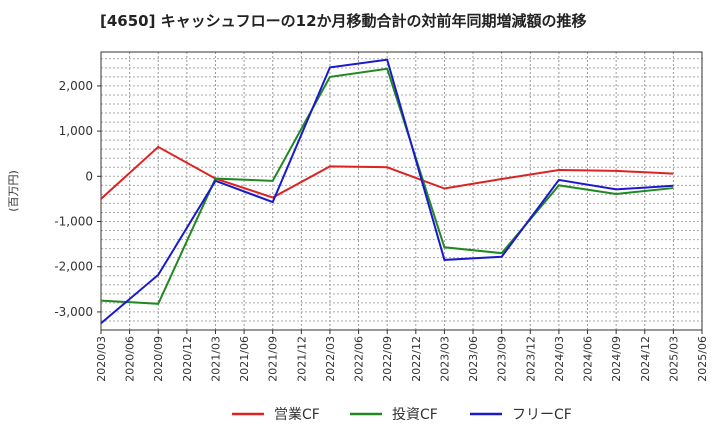  What do you see at coordinates (73, 312) in the screenshot?
I see `y-tick-label: -3,000` at bounding box center [73, 312].